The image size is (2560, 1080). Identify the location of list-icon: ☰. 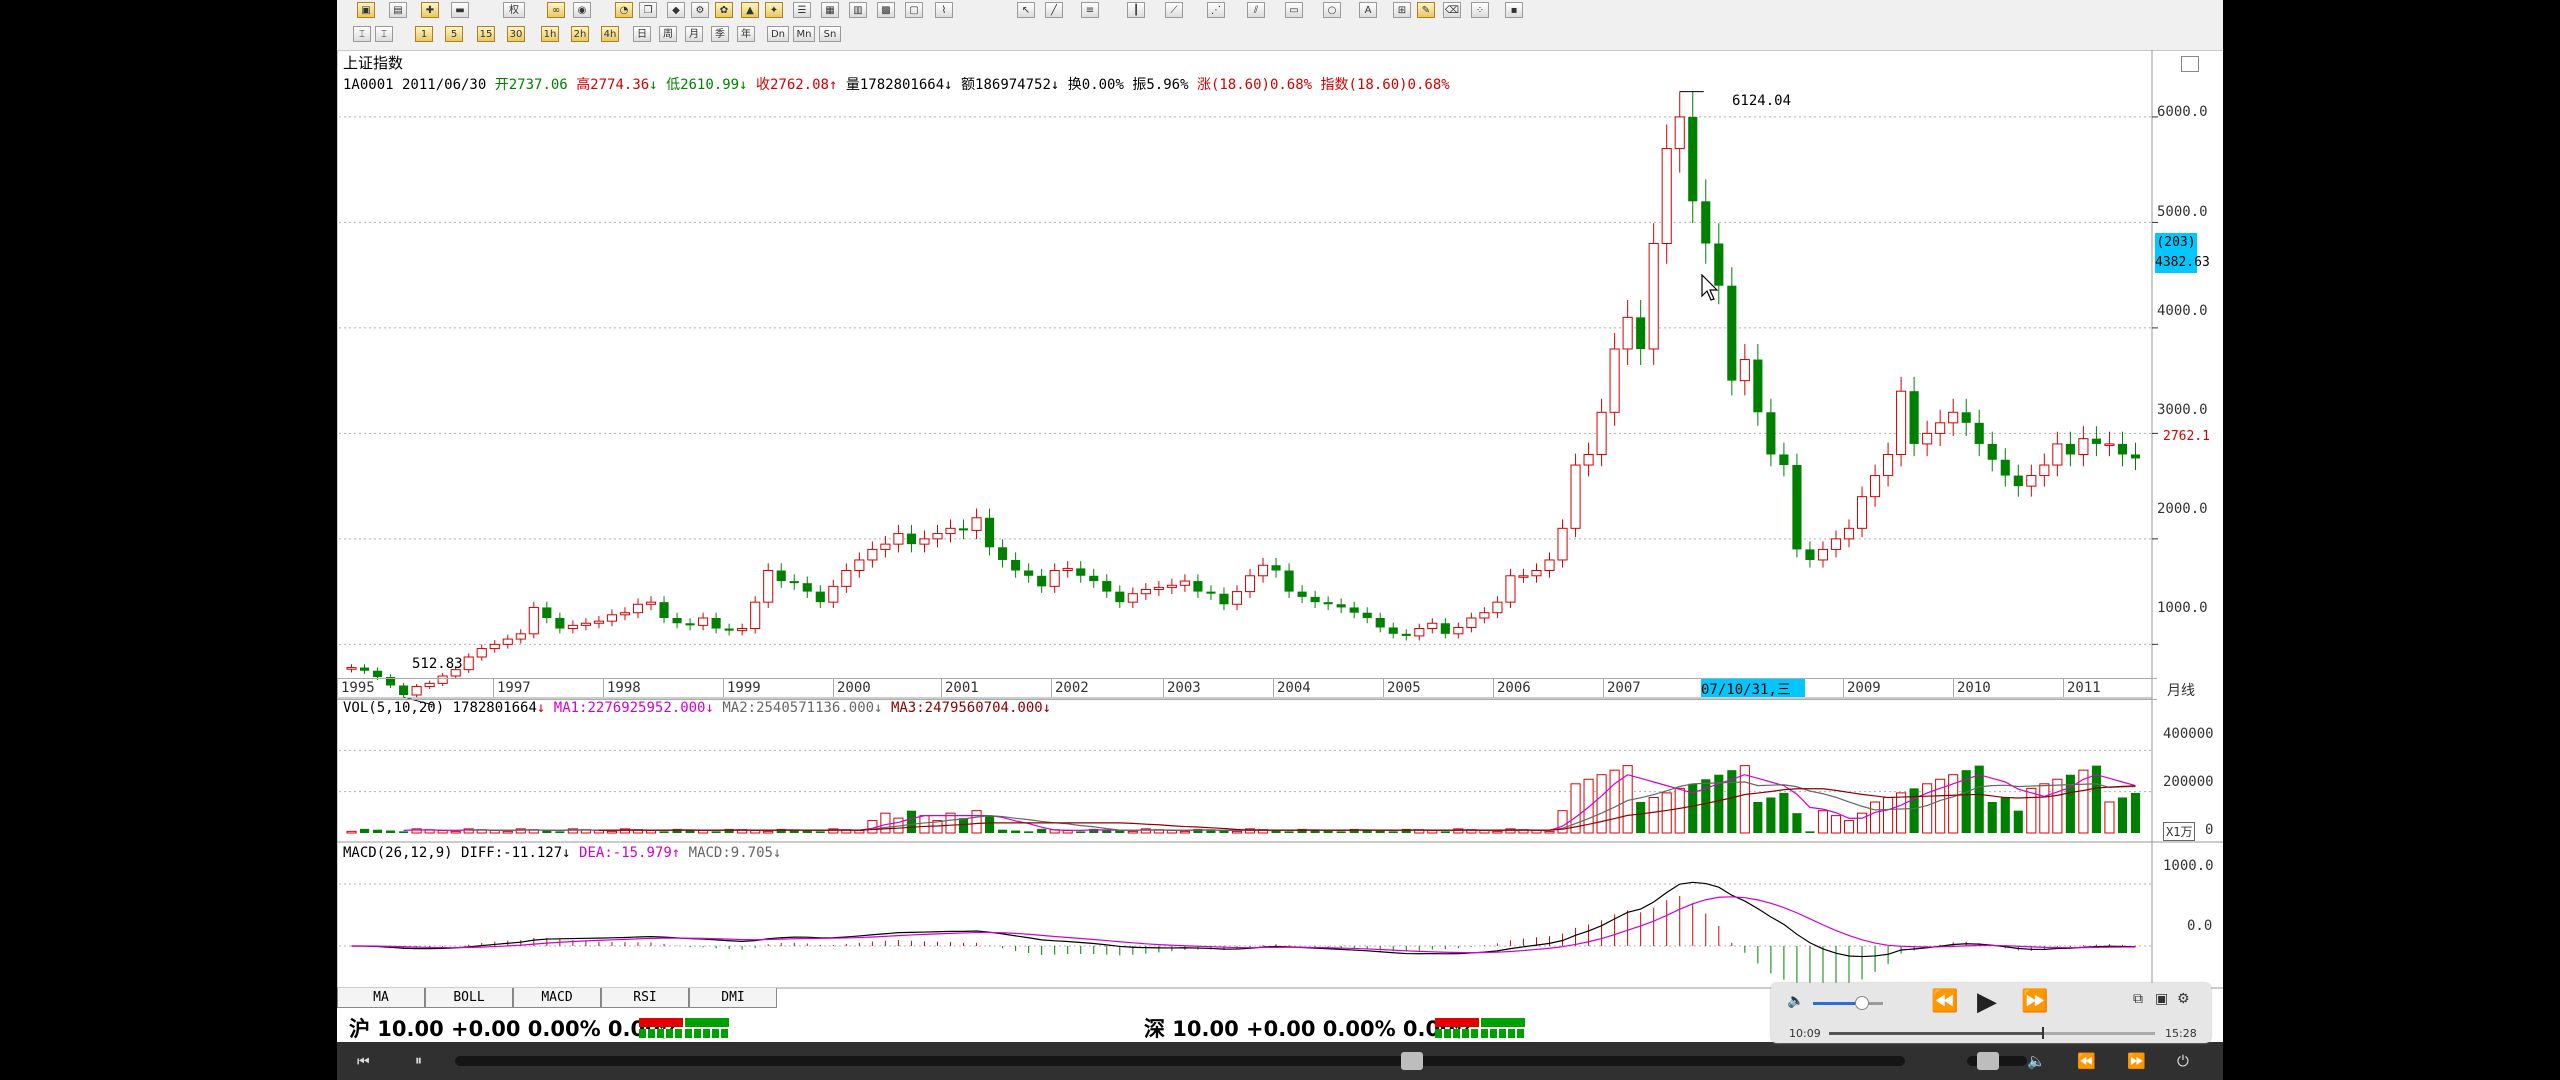
(802, 10).